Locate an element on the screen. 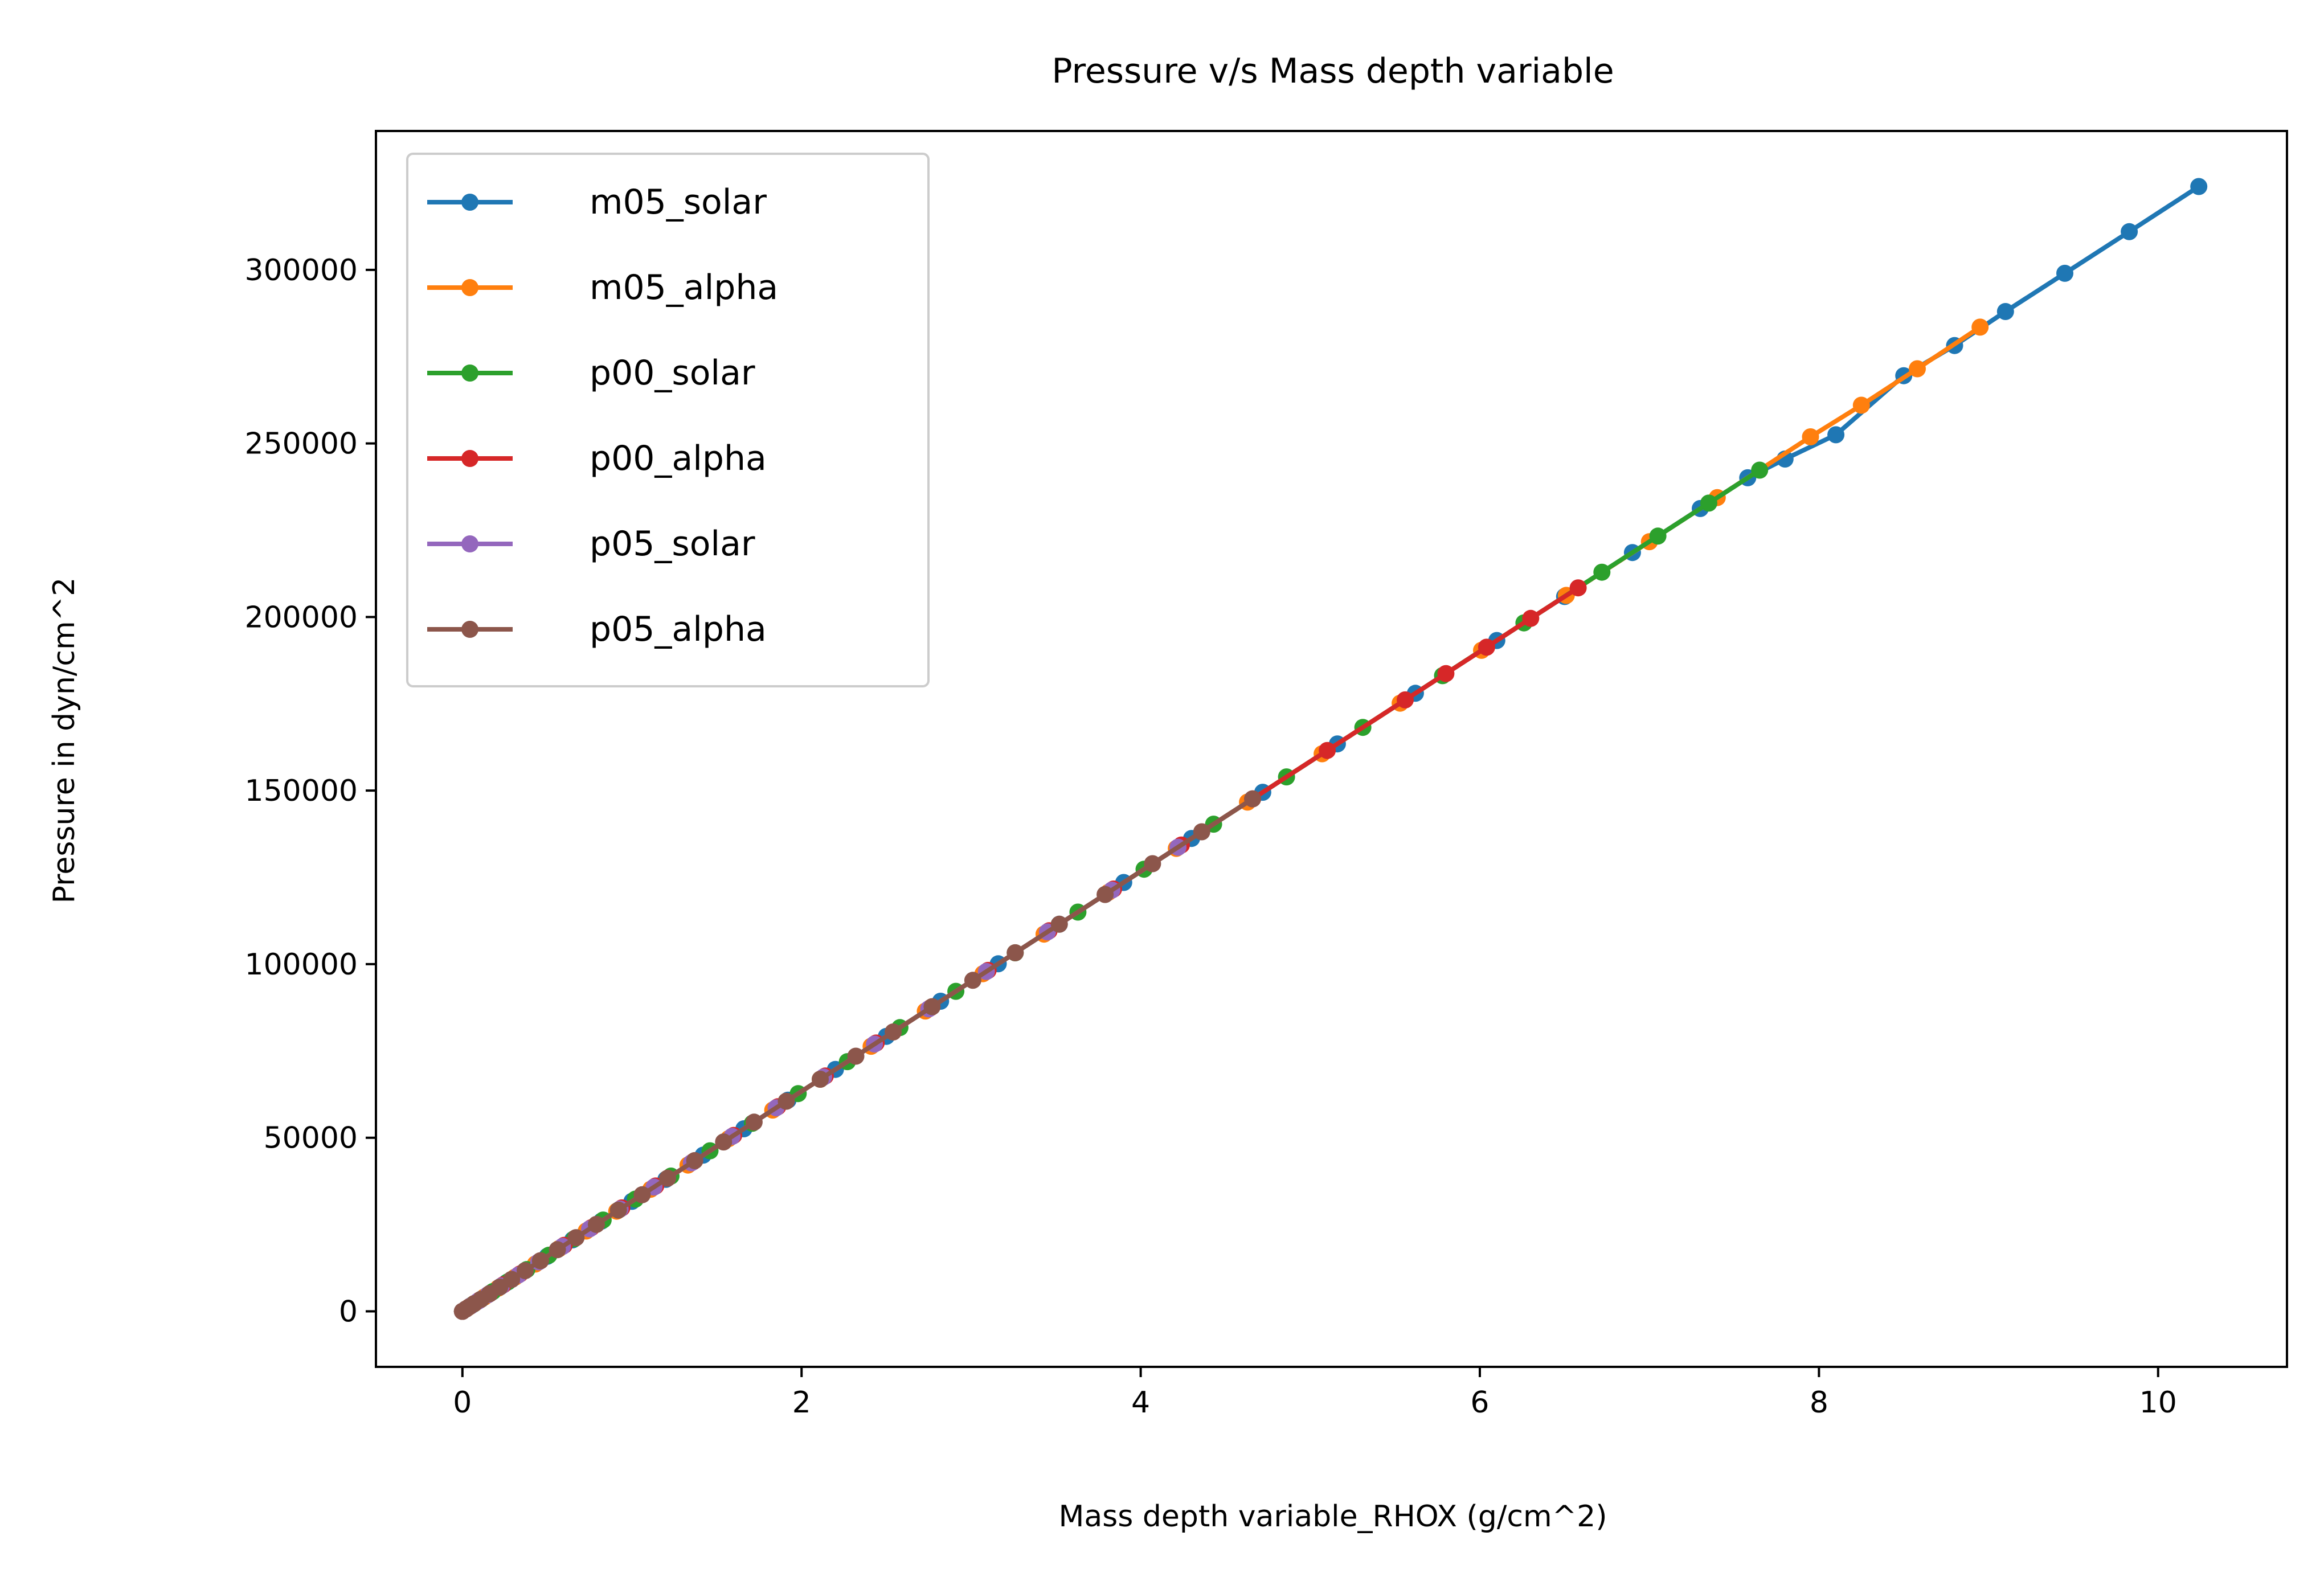 The width and height of the screenshot is (2324, 1581). chart-title: Pressure v/s Mass depth variable is located at coordinates (1332, 71).